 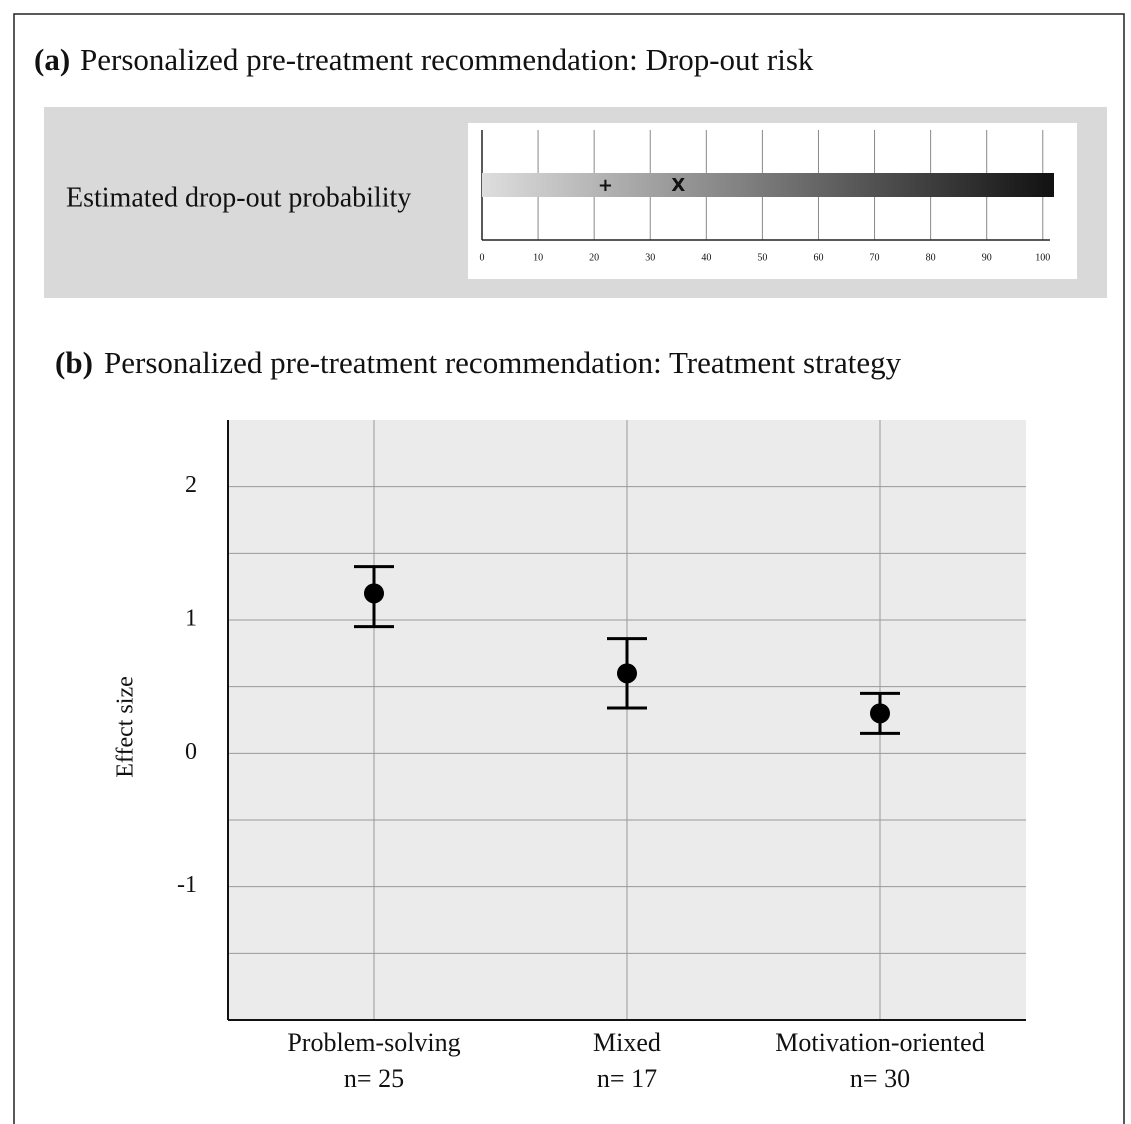 I want to click on sample-size: n= 25, so click(x=374, y=1078).